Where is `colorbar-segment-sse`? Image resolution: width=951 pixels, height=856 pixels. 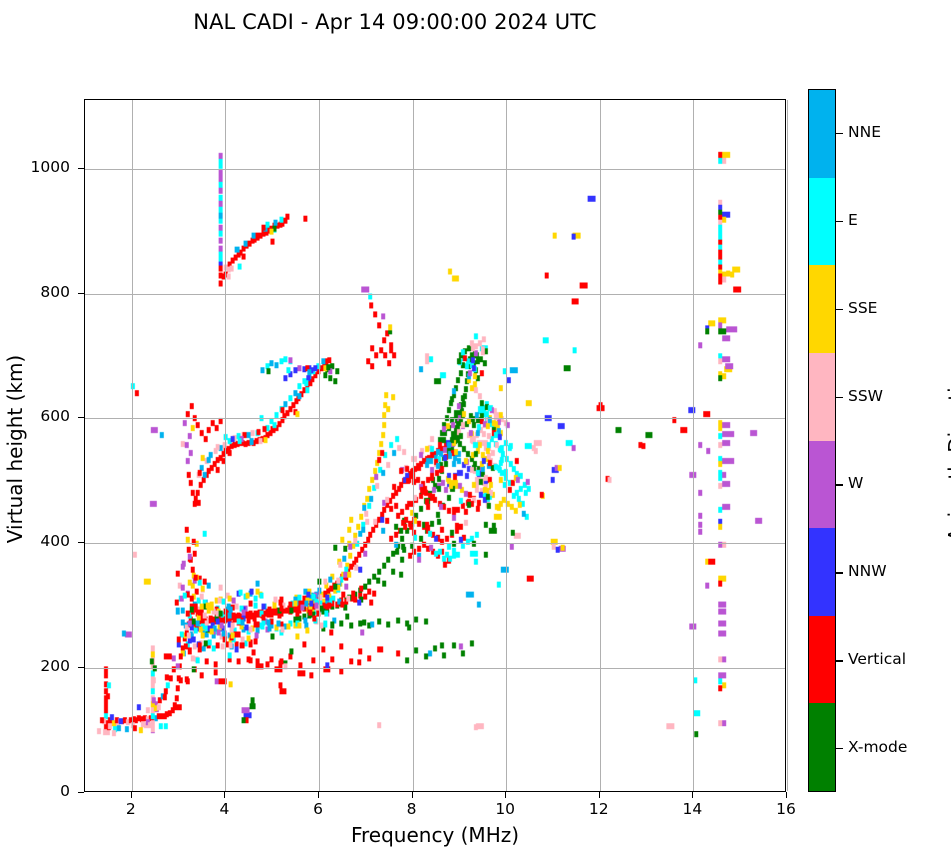
colorbar-segment-sse is located at coordinates (822, 309).